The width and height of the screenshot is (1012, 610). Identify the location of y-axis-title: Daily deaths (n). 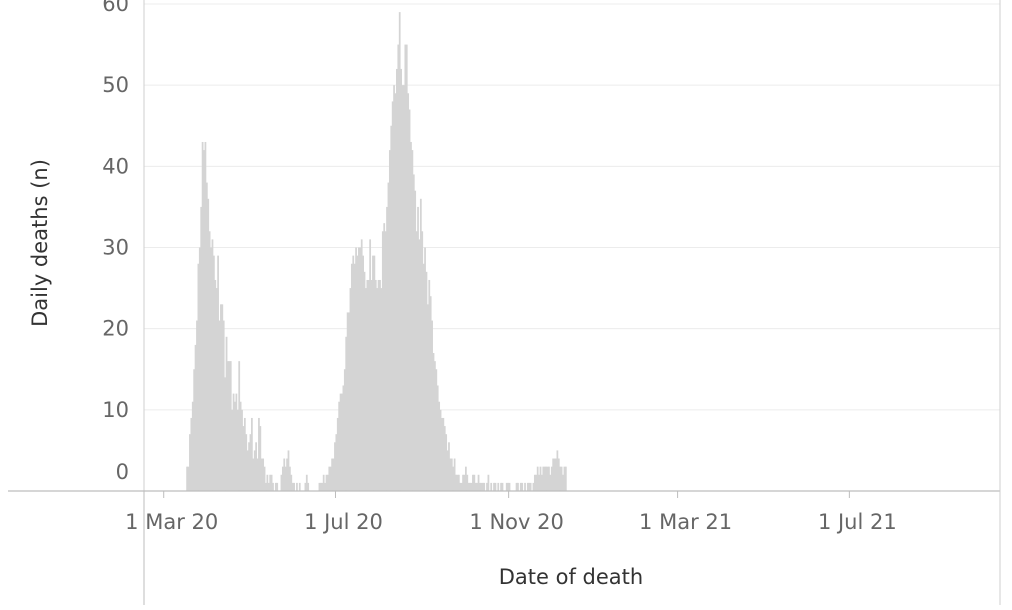
(40, 243).